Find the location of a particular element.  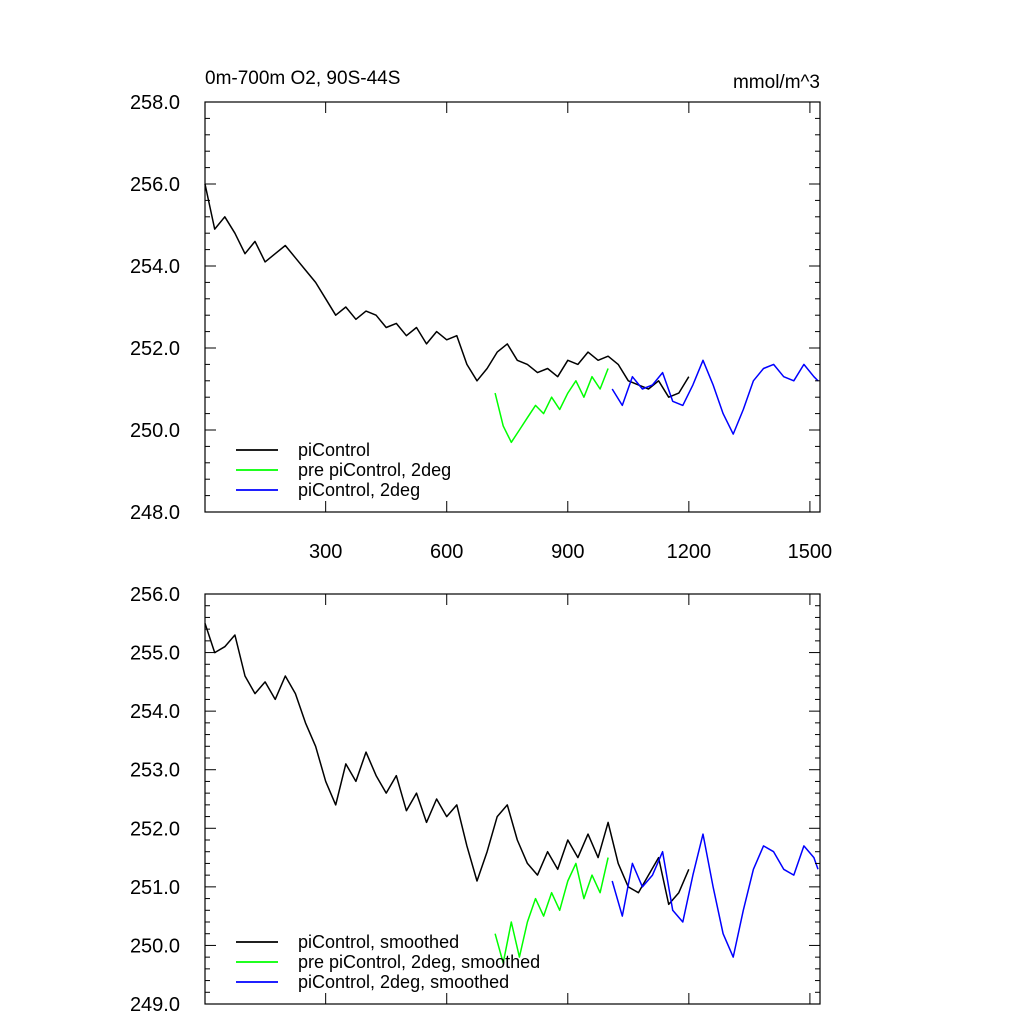

legend-label-3: piControl, 2deg, smoothed is located at coordinates (403, 982).